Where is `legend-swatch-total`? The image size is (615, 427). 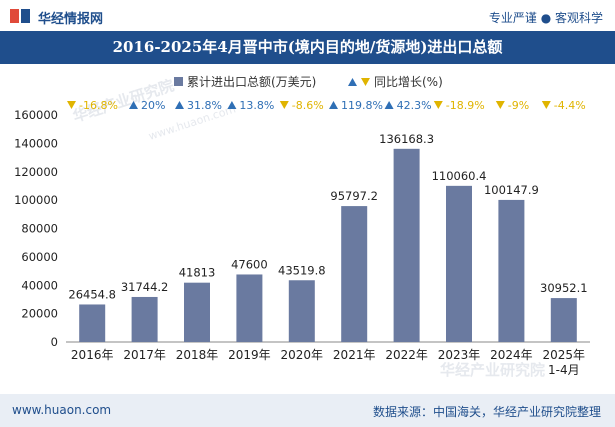
legend-swatch-total is located at coordinates (178, 81).